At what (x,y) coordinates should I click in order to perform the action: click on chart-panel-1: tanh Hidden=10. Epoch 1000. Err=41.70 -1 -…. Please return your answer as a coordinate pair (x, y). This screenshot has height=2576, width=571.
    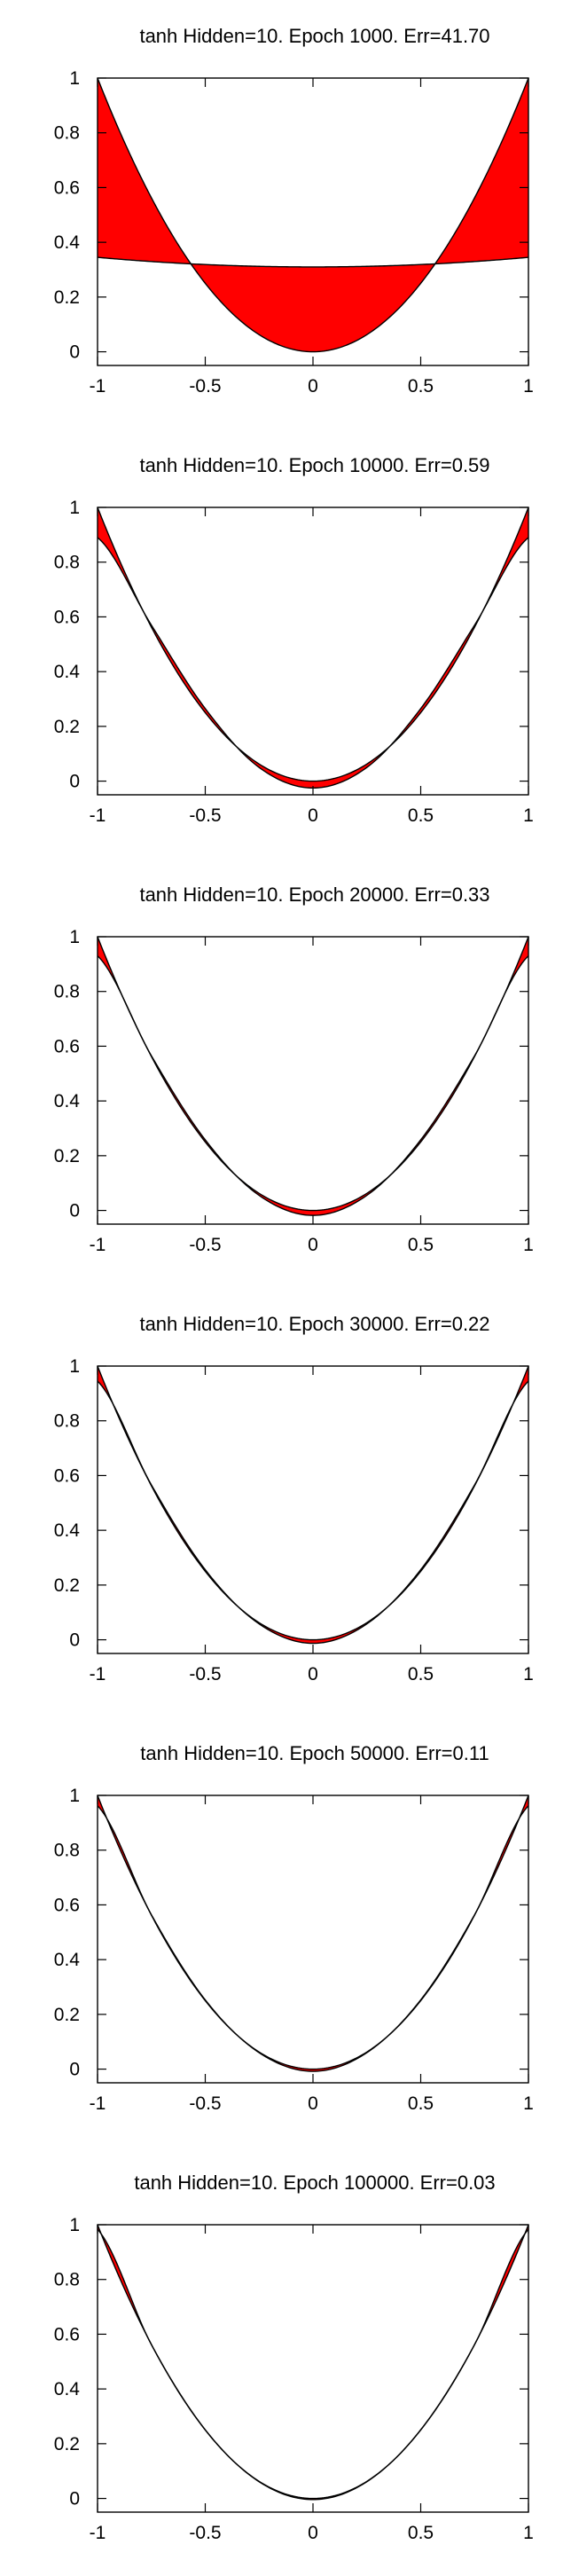
    Looking at the image, I should click on (294, 211).